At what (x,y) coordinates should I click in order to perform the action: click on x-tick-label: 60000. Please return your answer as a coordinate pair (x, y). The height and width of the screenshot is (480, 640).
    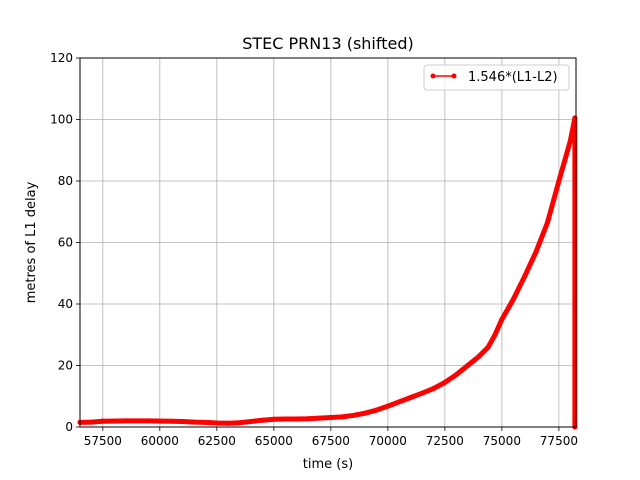
    Looking at the image, I should click on (160, 441).